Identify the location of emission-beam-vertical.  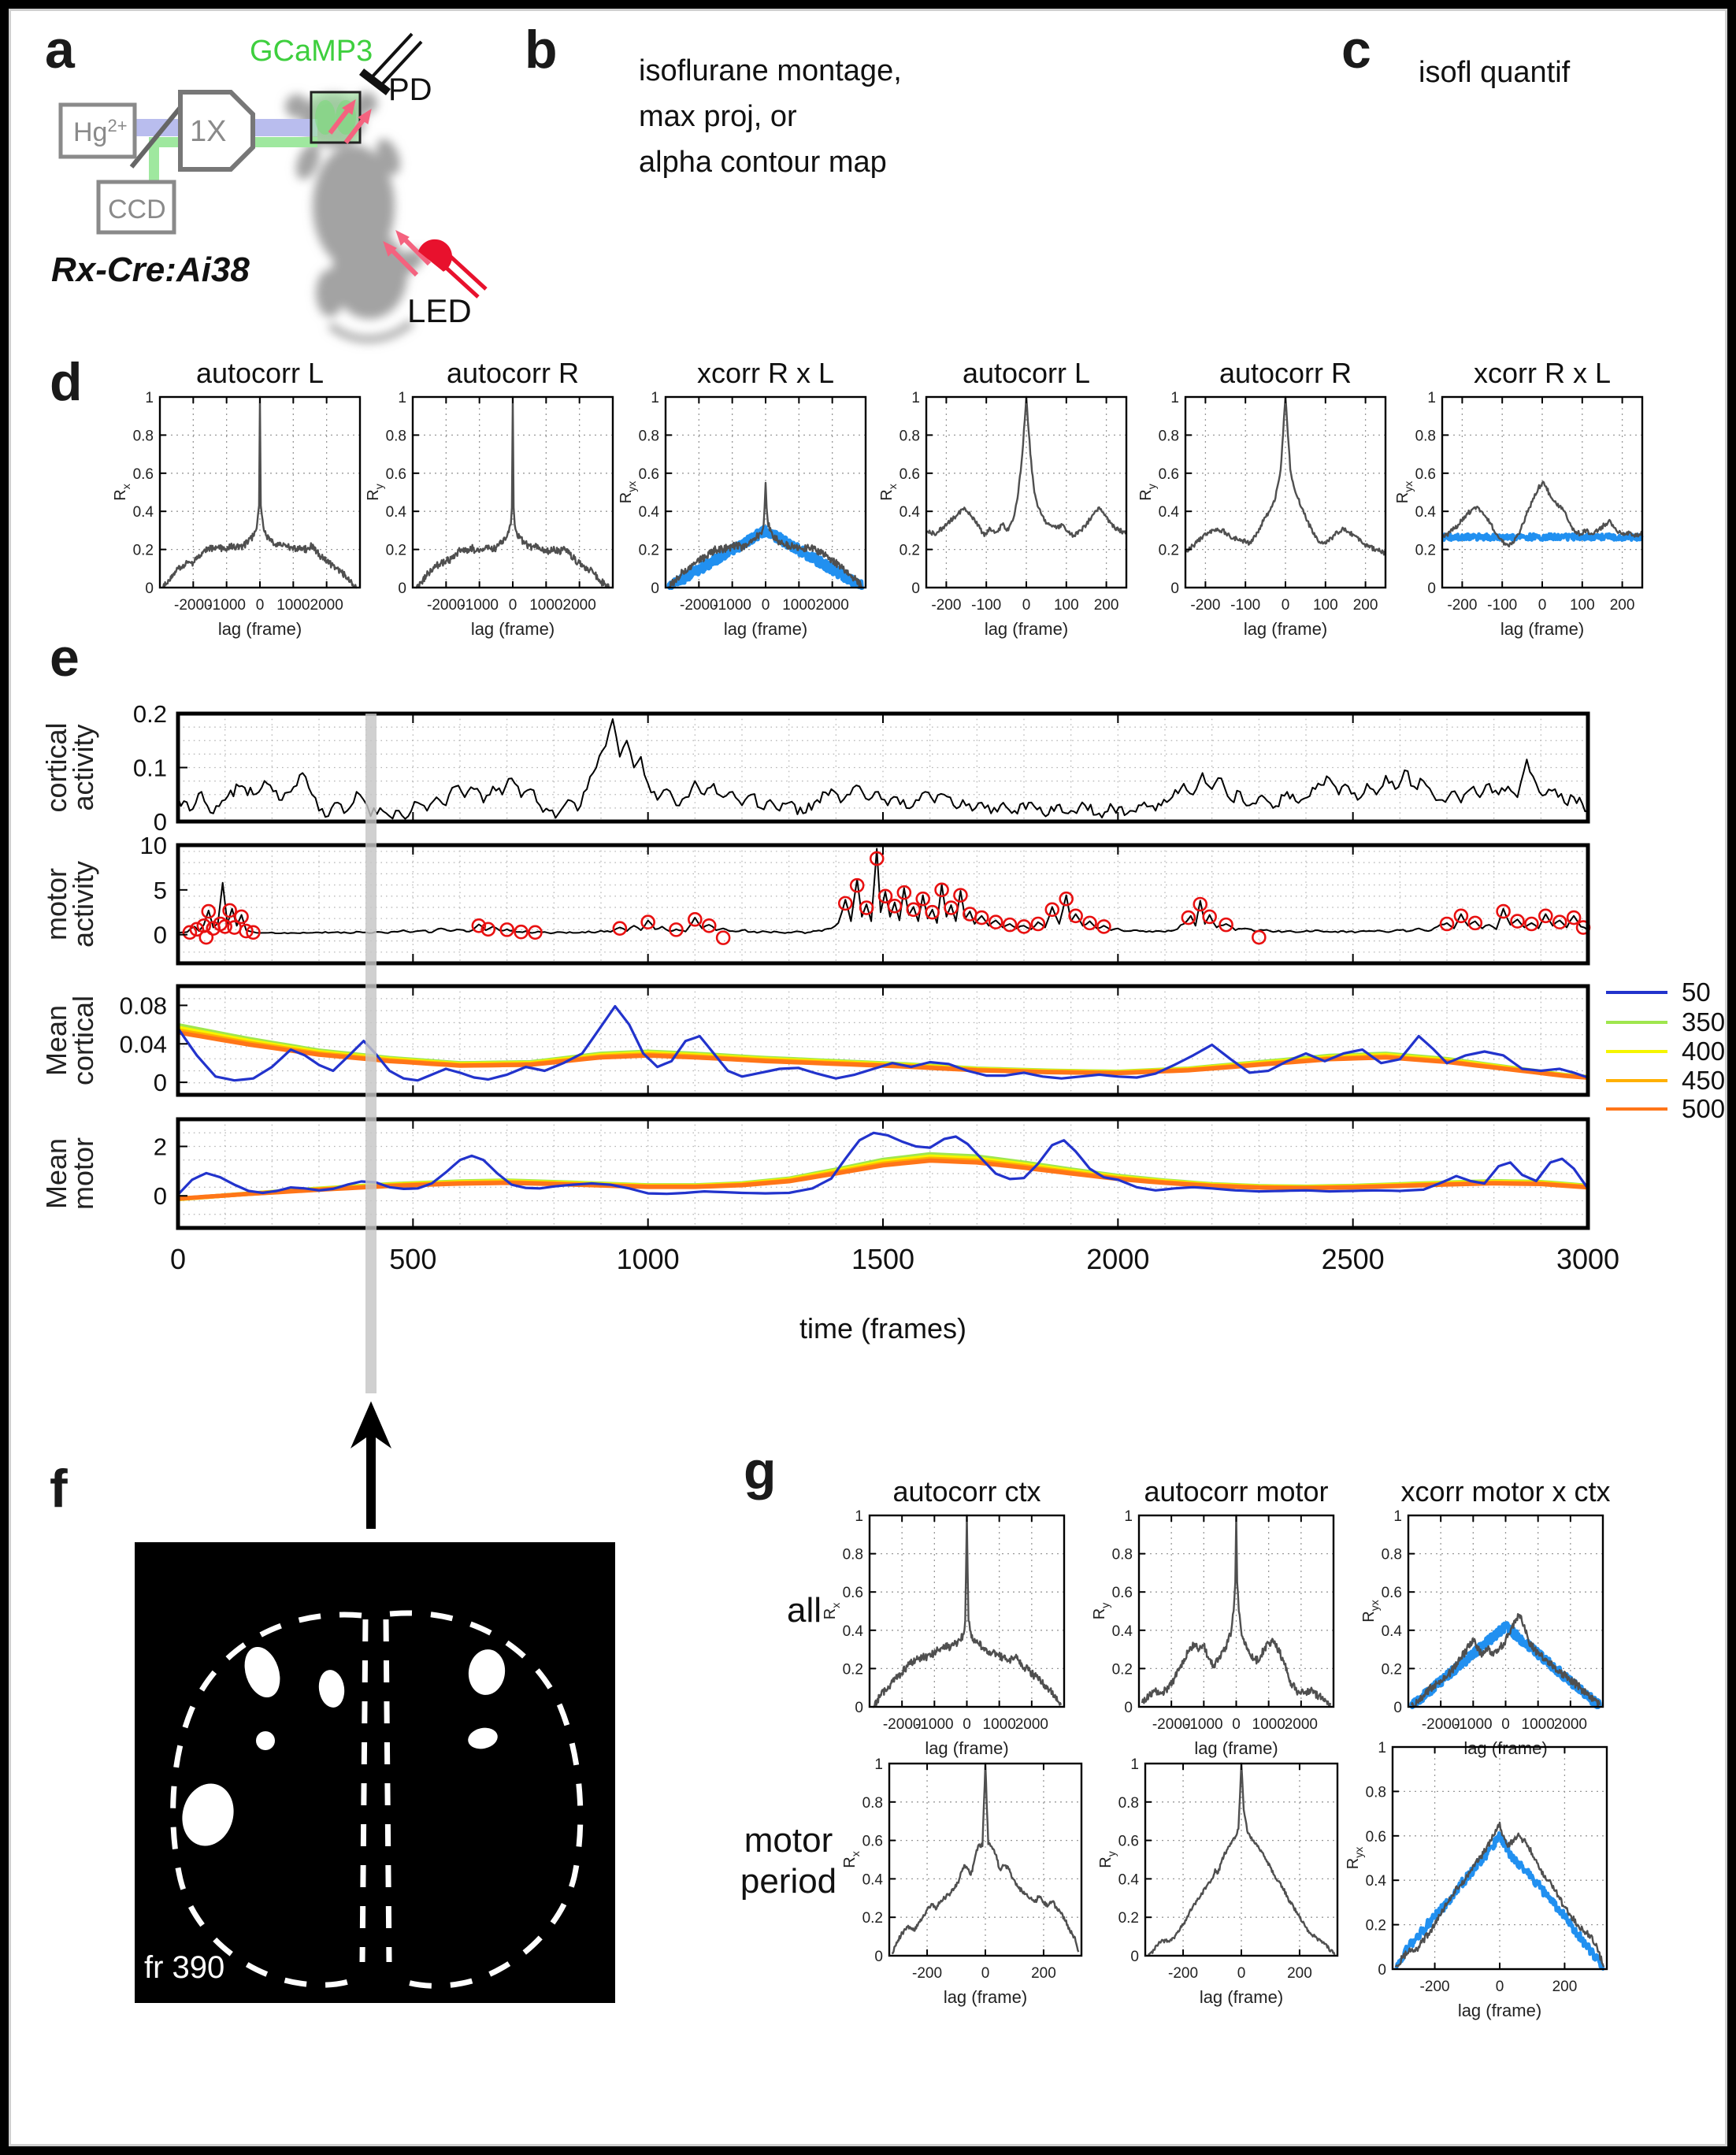
(154, 160).